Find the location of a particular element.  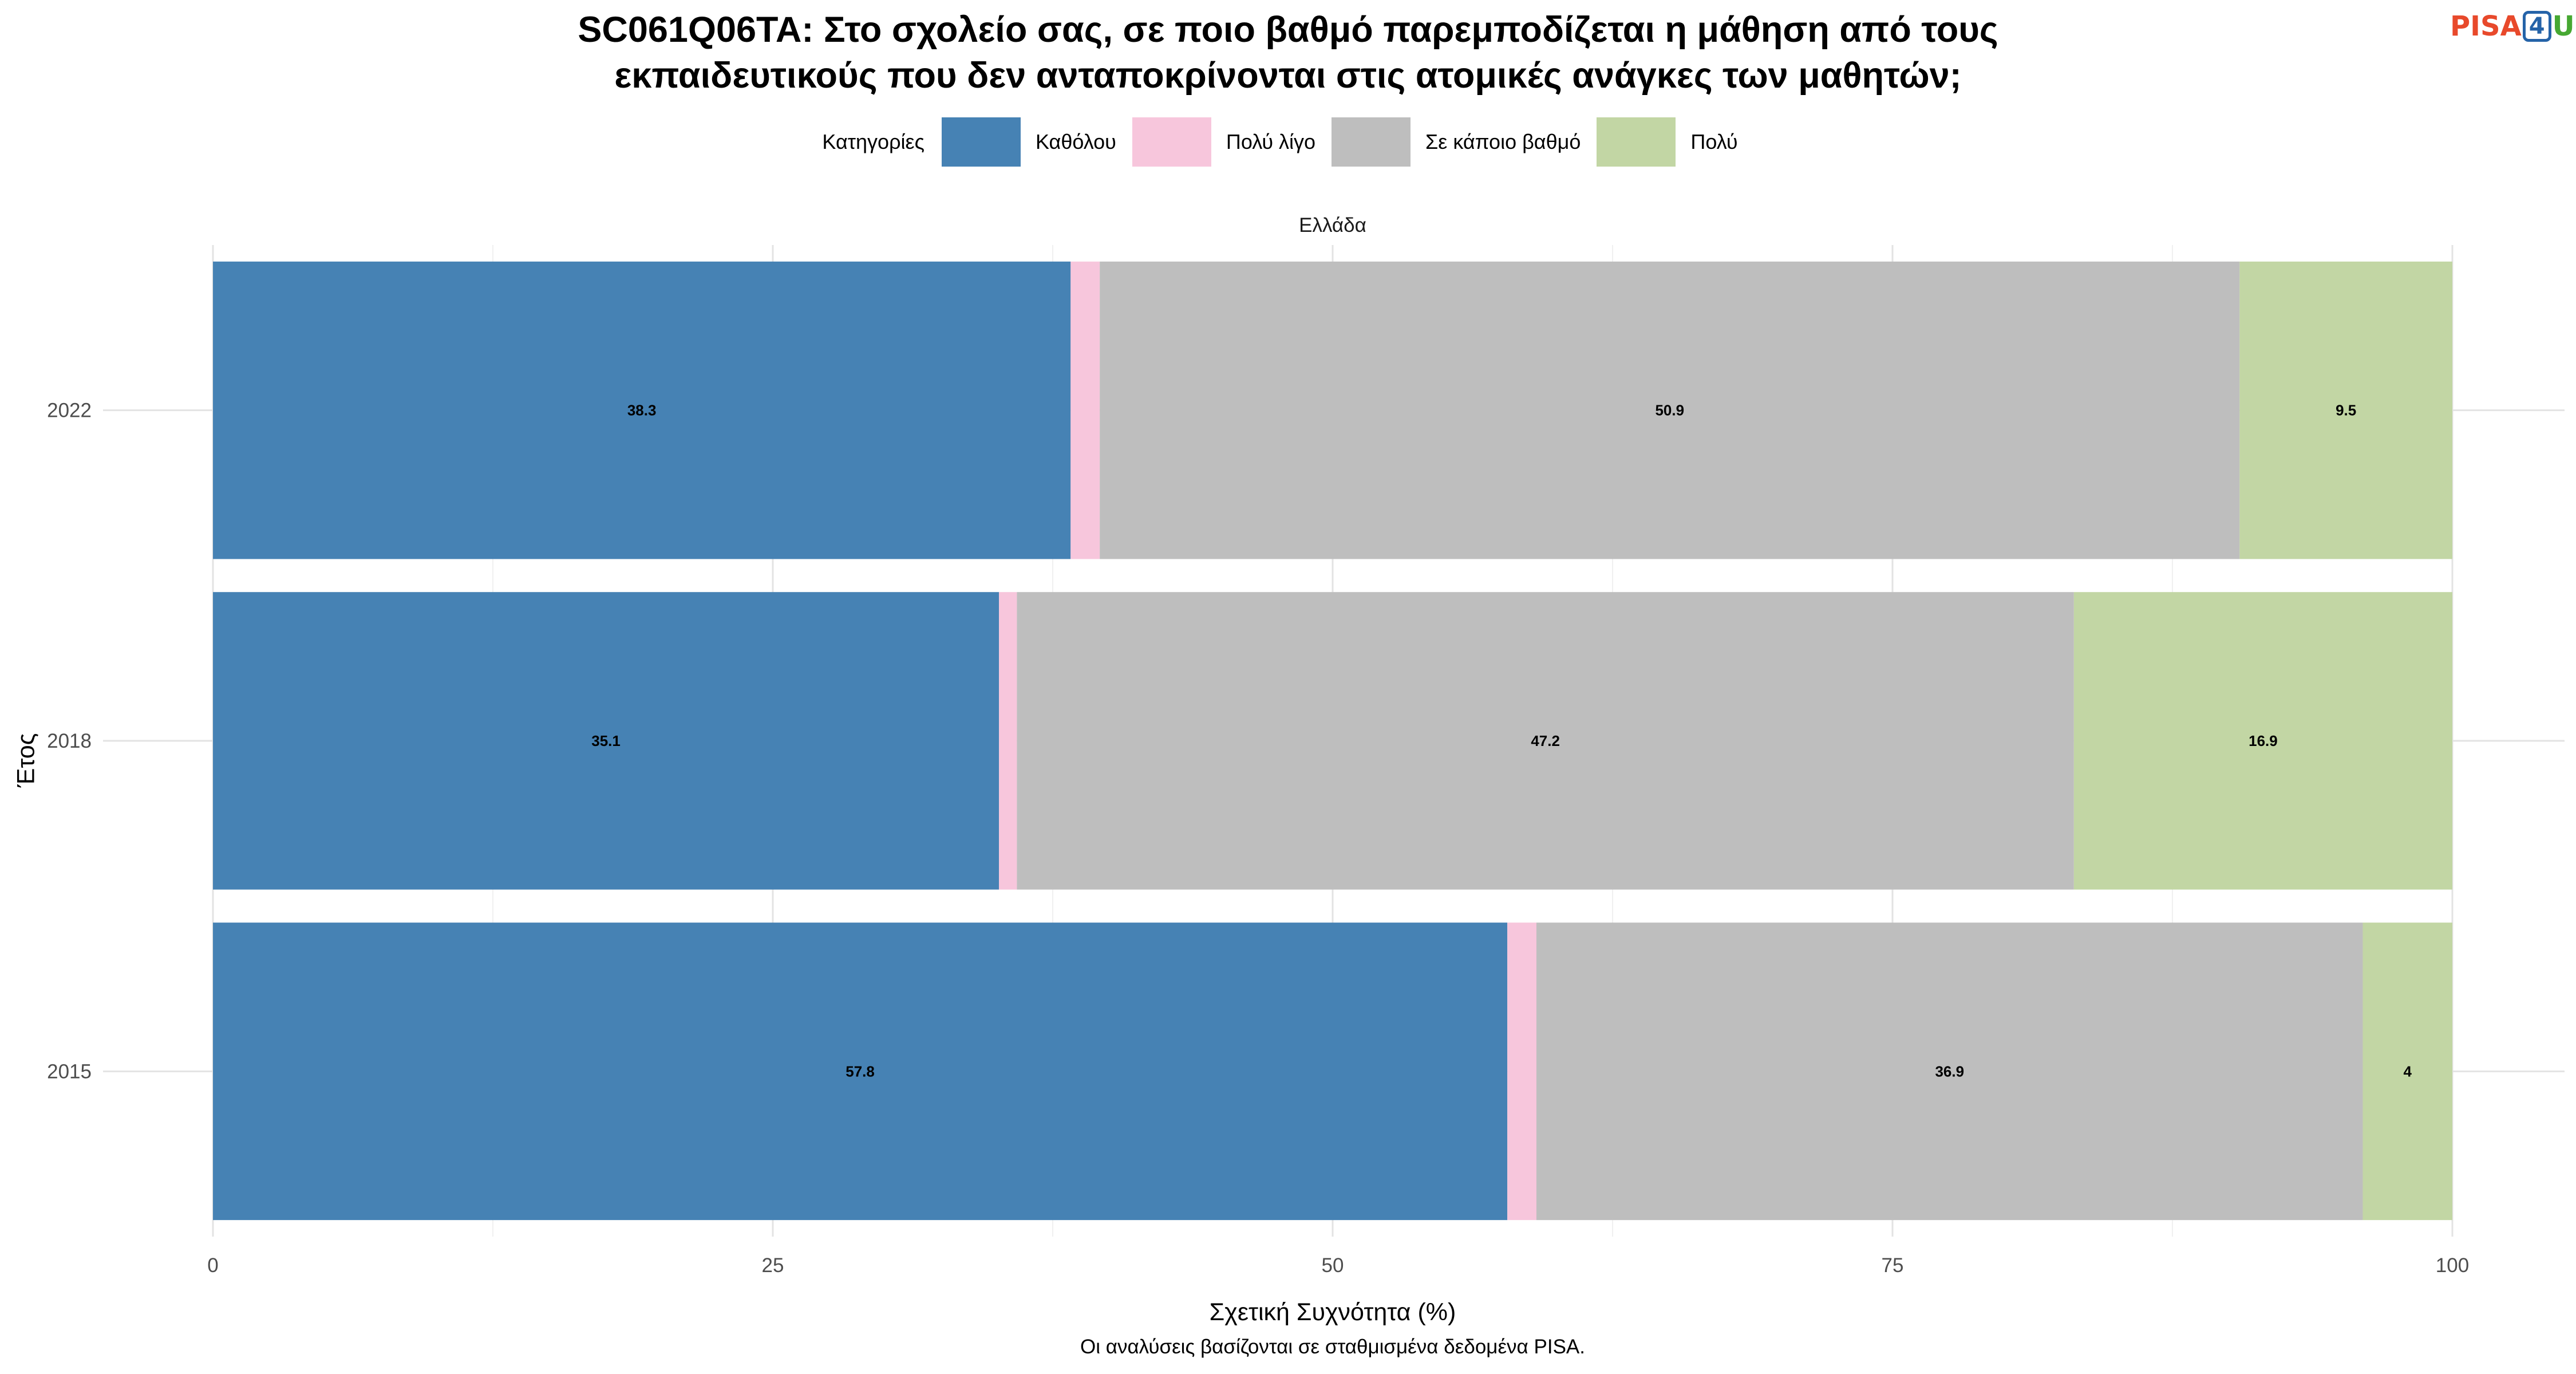

data-label: 35.1 is located at coordinates (606, 740).